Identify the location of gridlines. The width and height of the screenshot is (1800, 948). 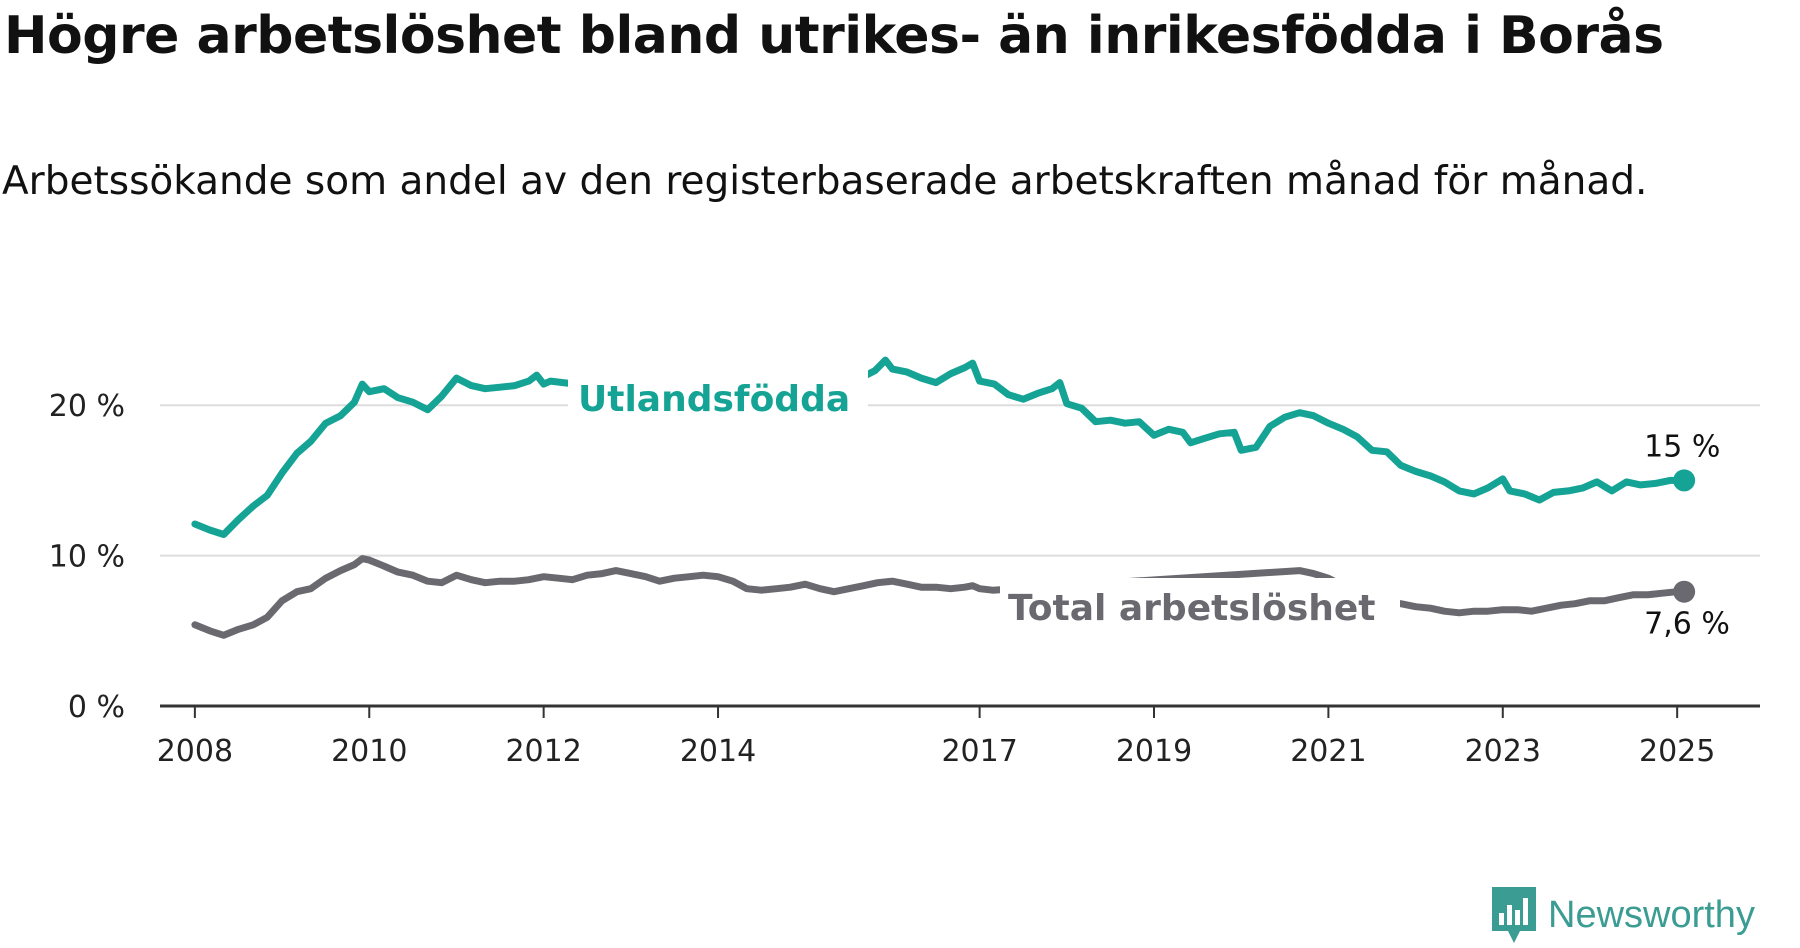
(960, 480).